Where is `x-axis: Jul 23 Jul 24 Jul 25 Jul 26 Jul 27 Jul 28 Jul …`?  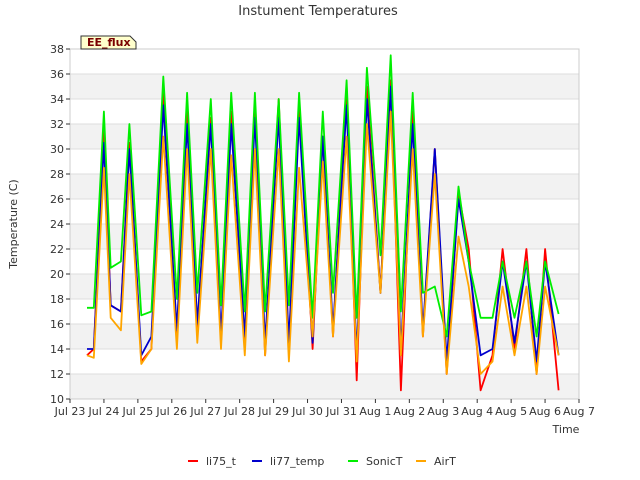 x-axis: Jul 23 Jul 24 Jul 25 Jul 26 Jul 27 Jul 28 Jul … is located at coordinates (324, 408).